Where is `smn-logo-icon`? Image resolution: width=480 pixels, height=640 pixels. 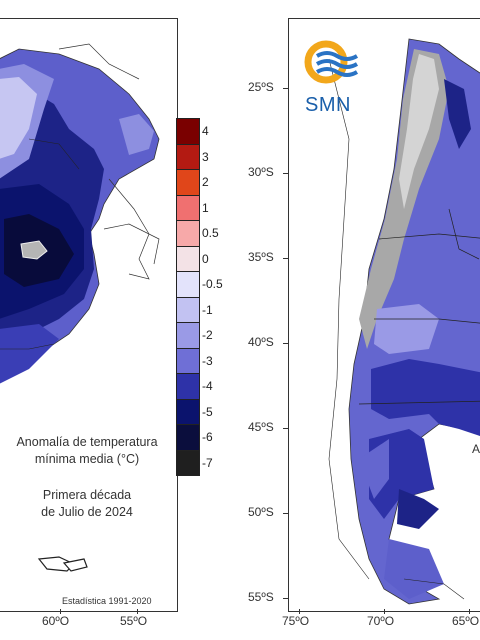
smn-logo-icon is located at coordinates (331, 62).